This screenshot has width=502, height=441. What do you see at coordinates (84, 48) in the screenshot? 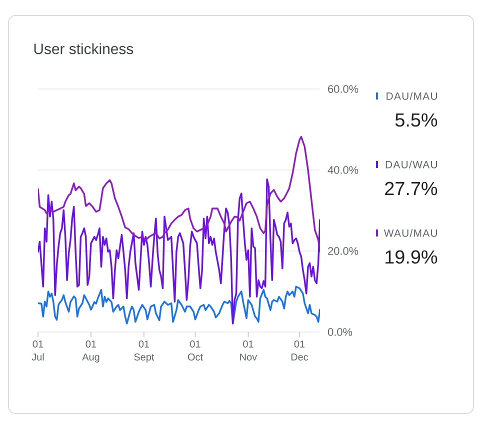
I see `chart-title: User stickiness` at bounding box center [84, 48].